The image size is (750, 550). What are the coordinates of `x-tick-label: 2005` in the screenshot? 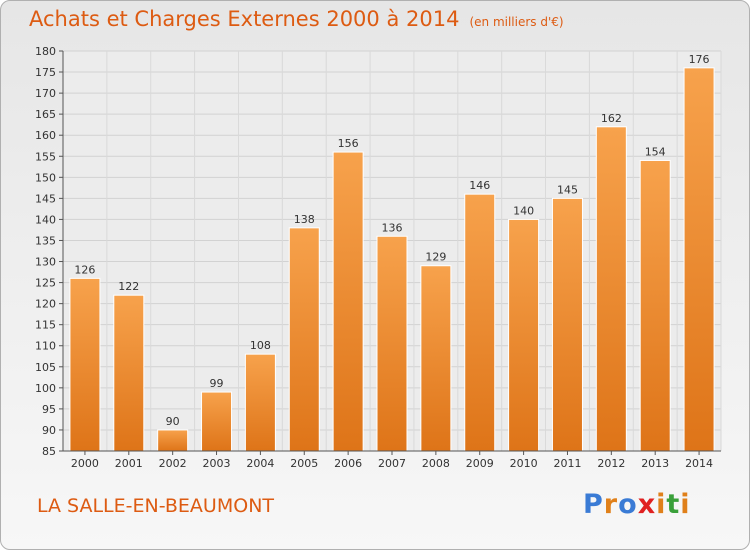 It's located at (304, 463).